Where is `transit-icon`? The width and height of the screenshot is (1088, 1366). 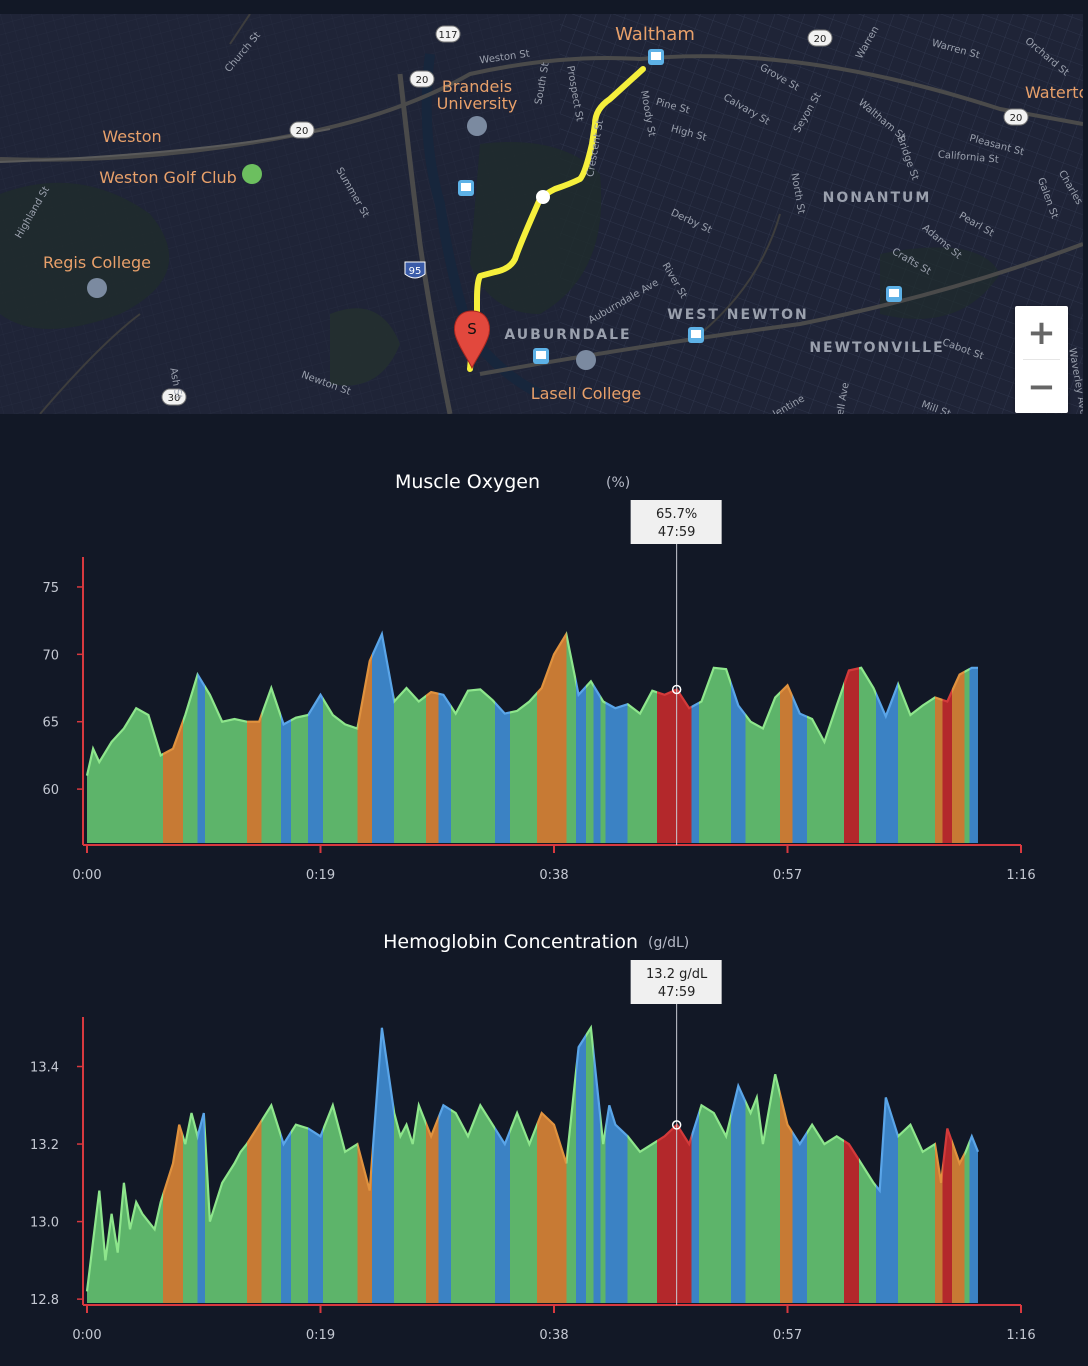 transit-icon is located at coordinates (680, 206).